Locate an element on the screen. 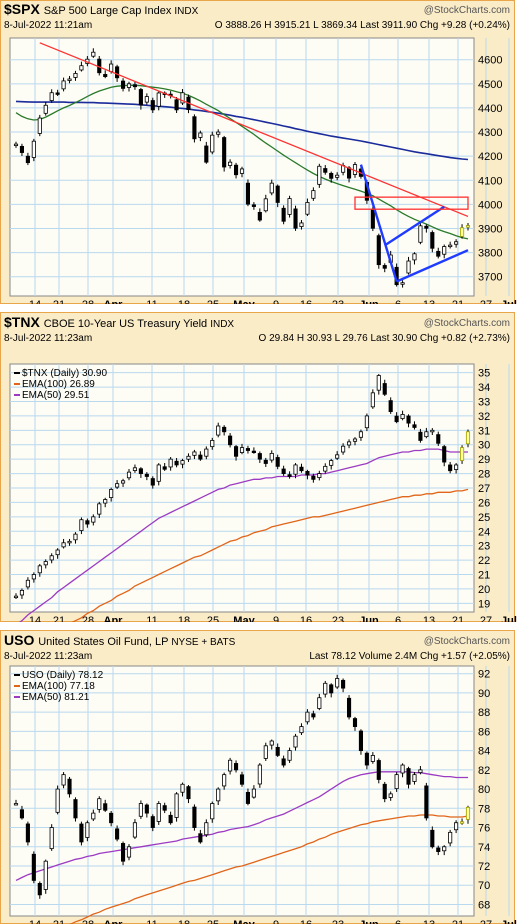  trend-line is located at coordinates (414, 226).